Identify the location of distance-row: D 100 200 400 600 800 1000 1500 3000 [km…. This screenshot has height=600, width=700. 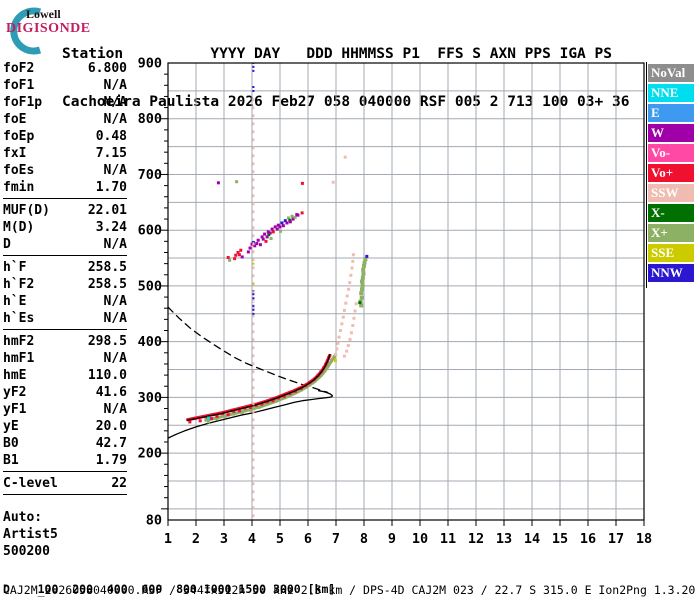
(169, 589).